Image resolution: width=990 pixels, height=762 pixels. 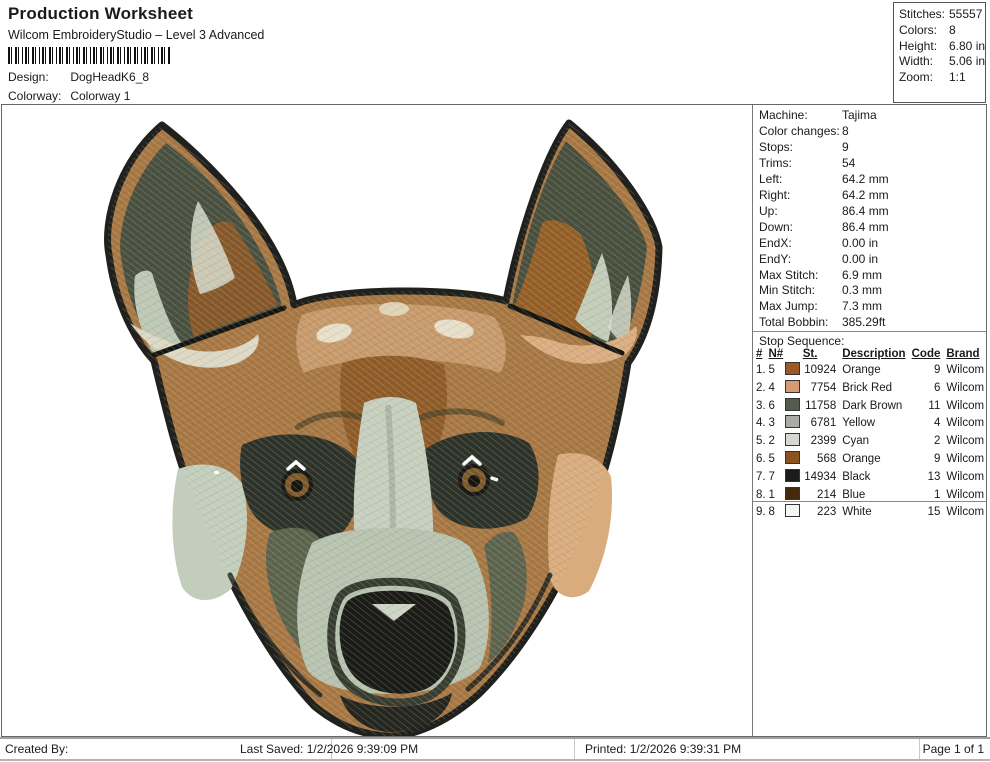 I want to click on summary-row: Width: 5.06 in, so click(x=942, y=62).